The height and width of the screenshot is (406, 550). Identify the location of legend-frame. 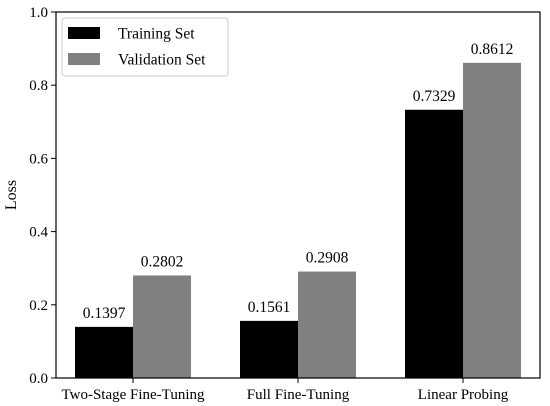
(145, 47).